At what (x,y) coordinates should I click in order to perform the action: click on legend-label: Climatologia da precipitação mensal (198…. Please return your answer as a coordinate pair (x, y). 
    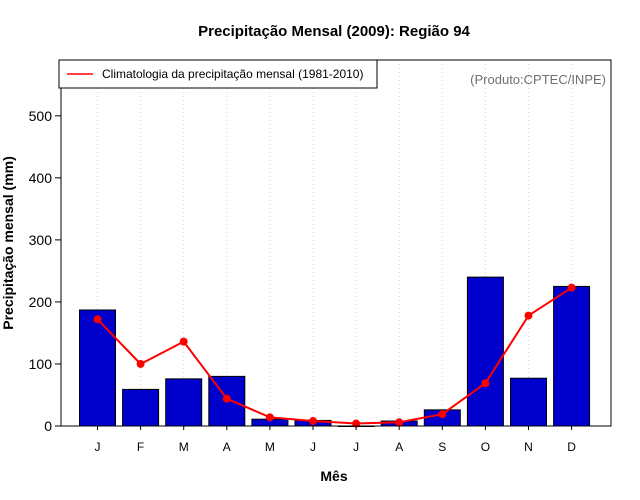
    Looking at the image, I should click on (232, 74).